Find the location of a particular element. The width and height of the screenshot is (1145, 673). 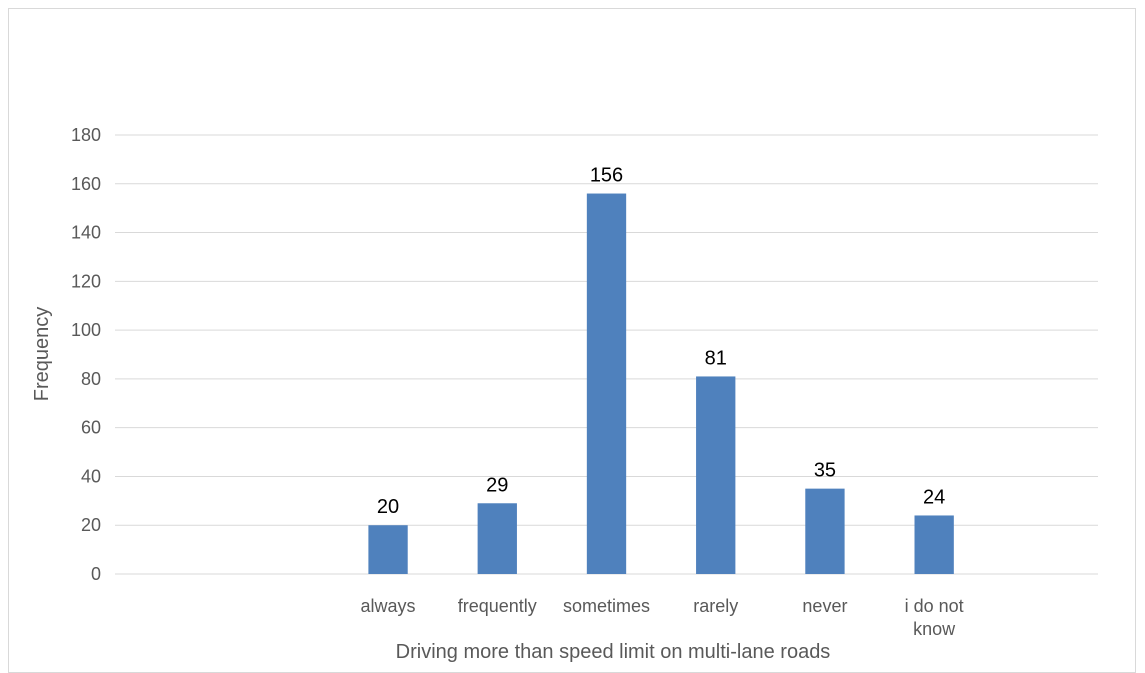

bar-never is located at coordinates (825, 531).